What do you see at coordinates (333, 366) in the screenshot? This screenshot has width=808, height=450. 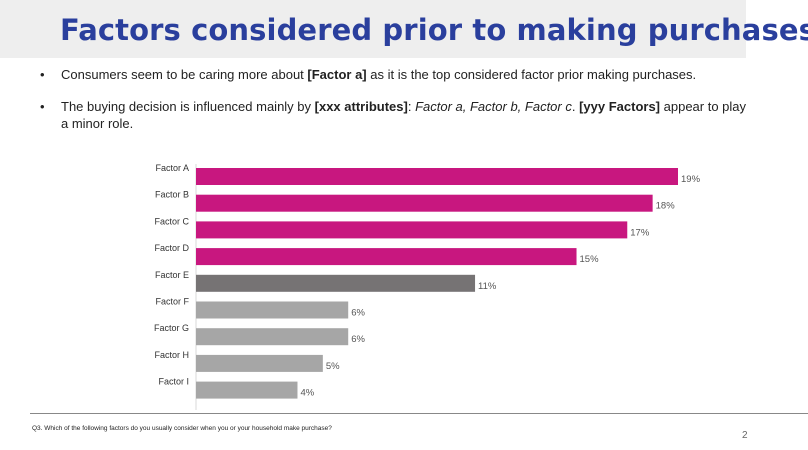 I see `value-label: 5%` at bounding box center [333, 366].